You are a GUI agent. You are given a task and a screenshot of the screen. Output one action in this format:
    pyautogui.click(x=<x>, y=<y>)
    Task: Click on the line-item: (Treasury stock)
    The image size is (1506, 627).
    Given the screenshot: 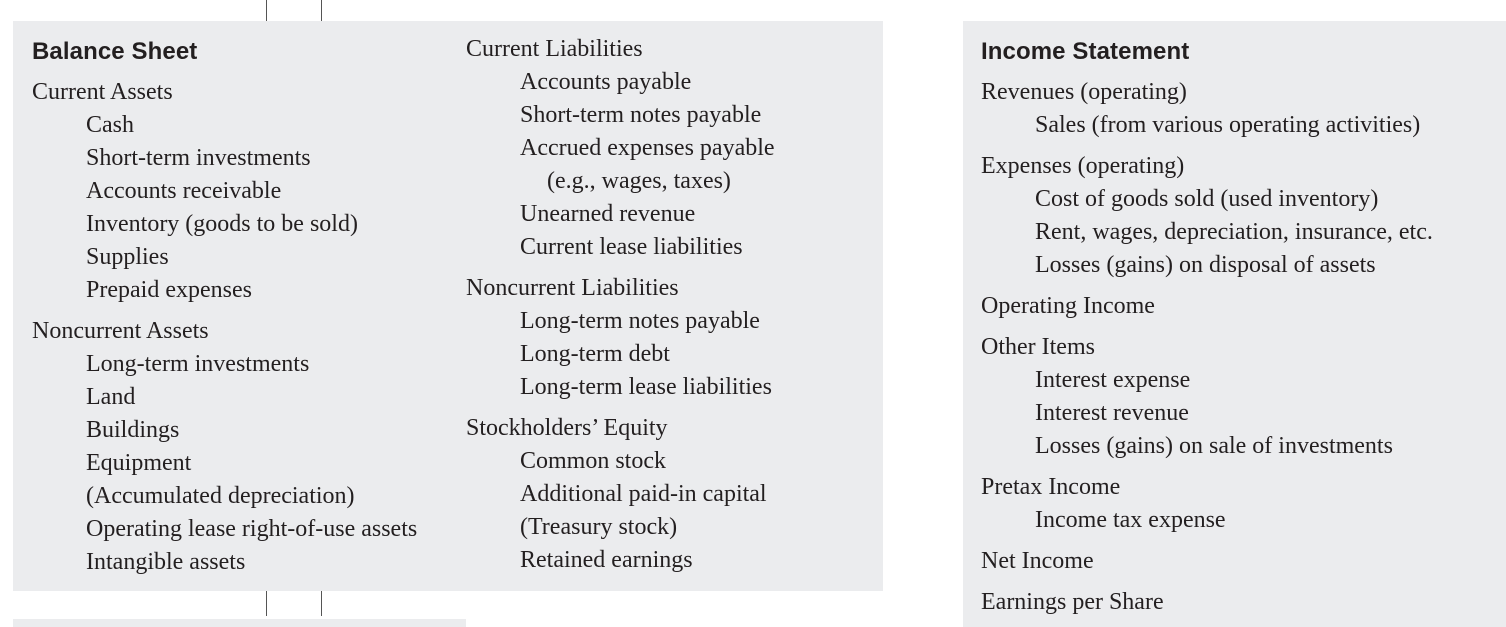 What is the action you would take?
    pyautogui.click(x=599, y=527)
    